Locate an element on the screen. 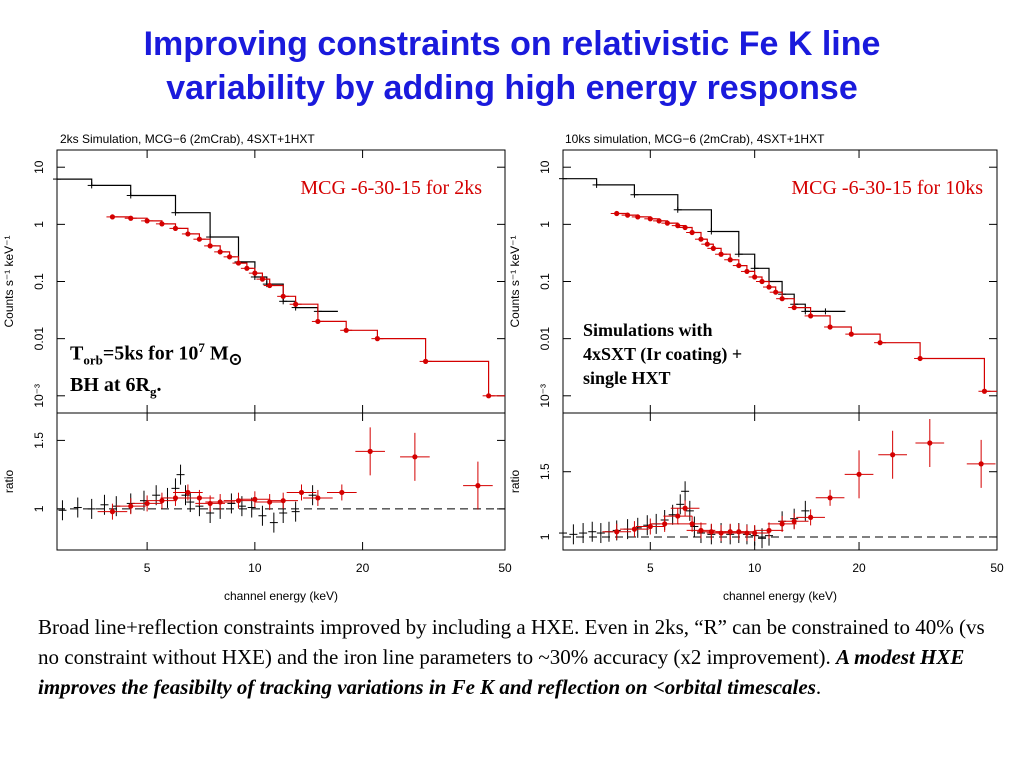 The width and height of the screenshot is (1024, 768). y-tick-label: 1 is located at coordinates (545, 224).